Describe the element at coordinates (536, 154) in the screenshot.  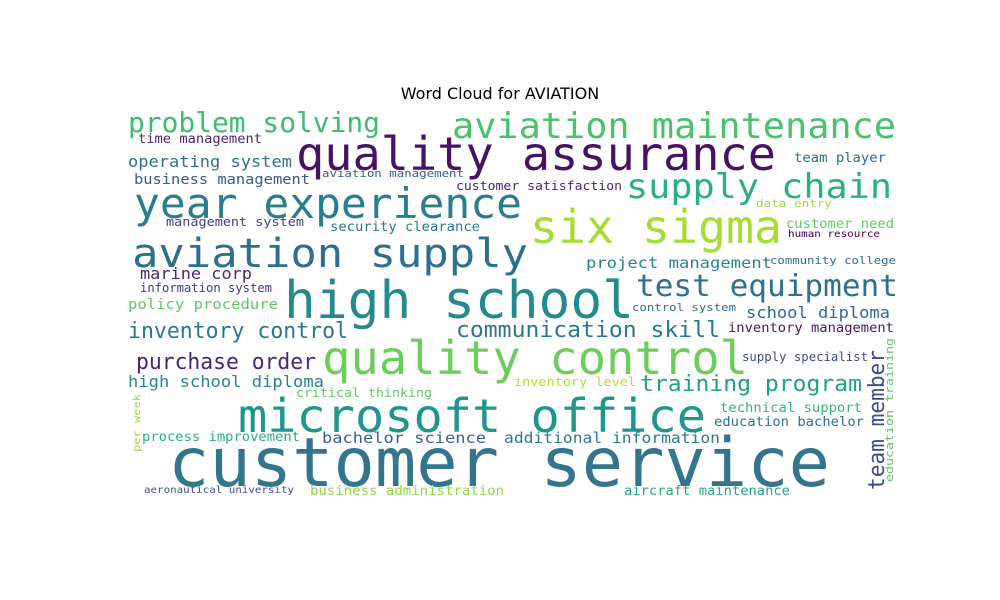
I see `word-quality-assurance: quality assurance` at that location.